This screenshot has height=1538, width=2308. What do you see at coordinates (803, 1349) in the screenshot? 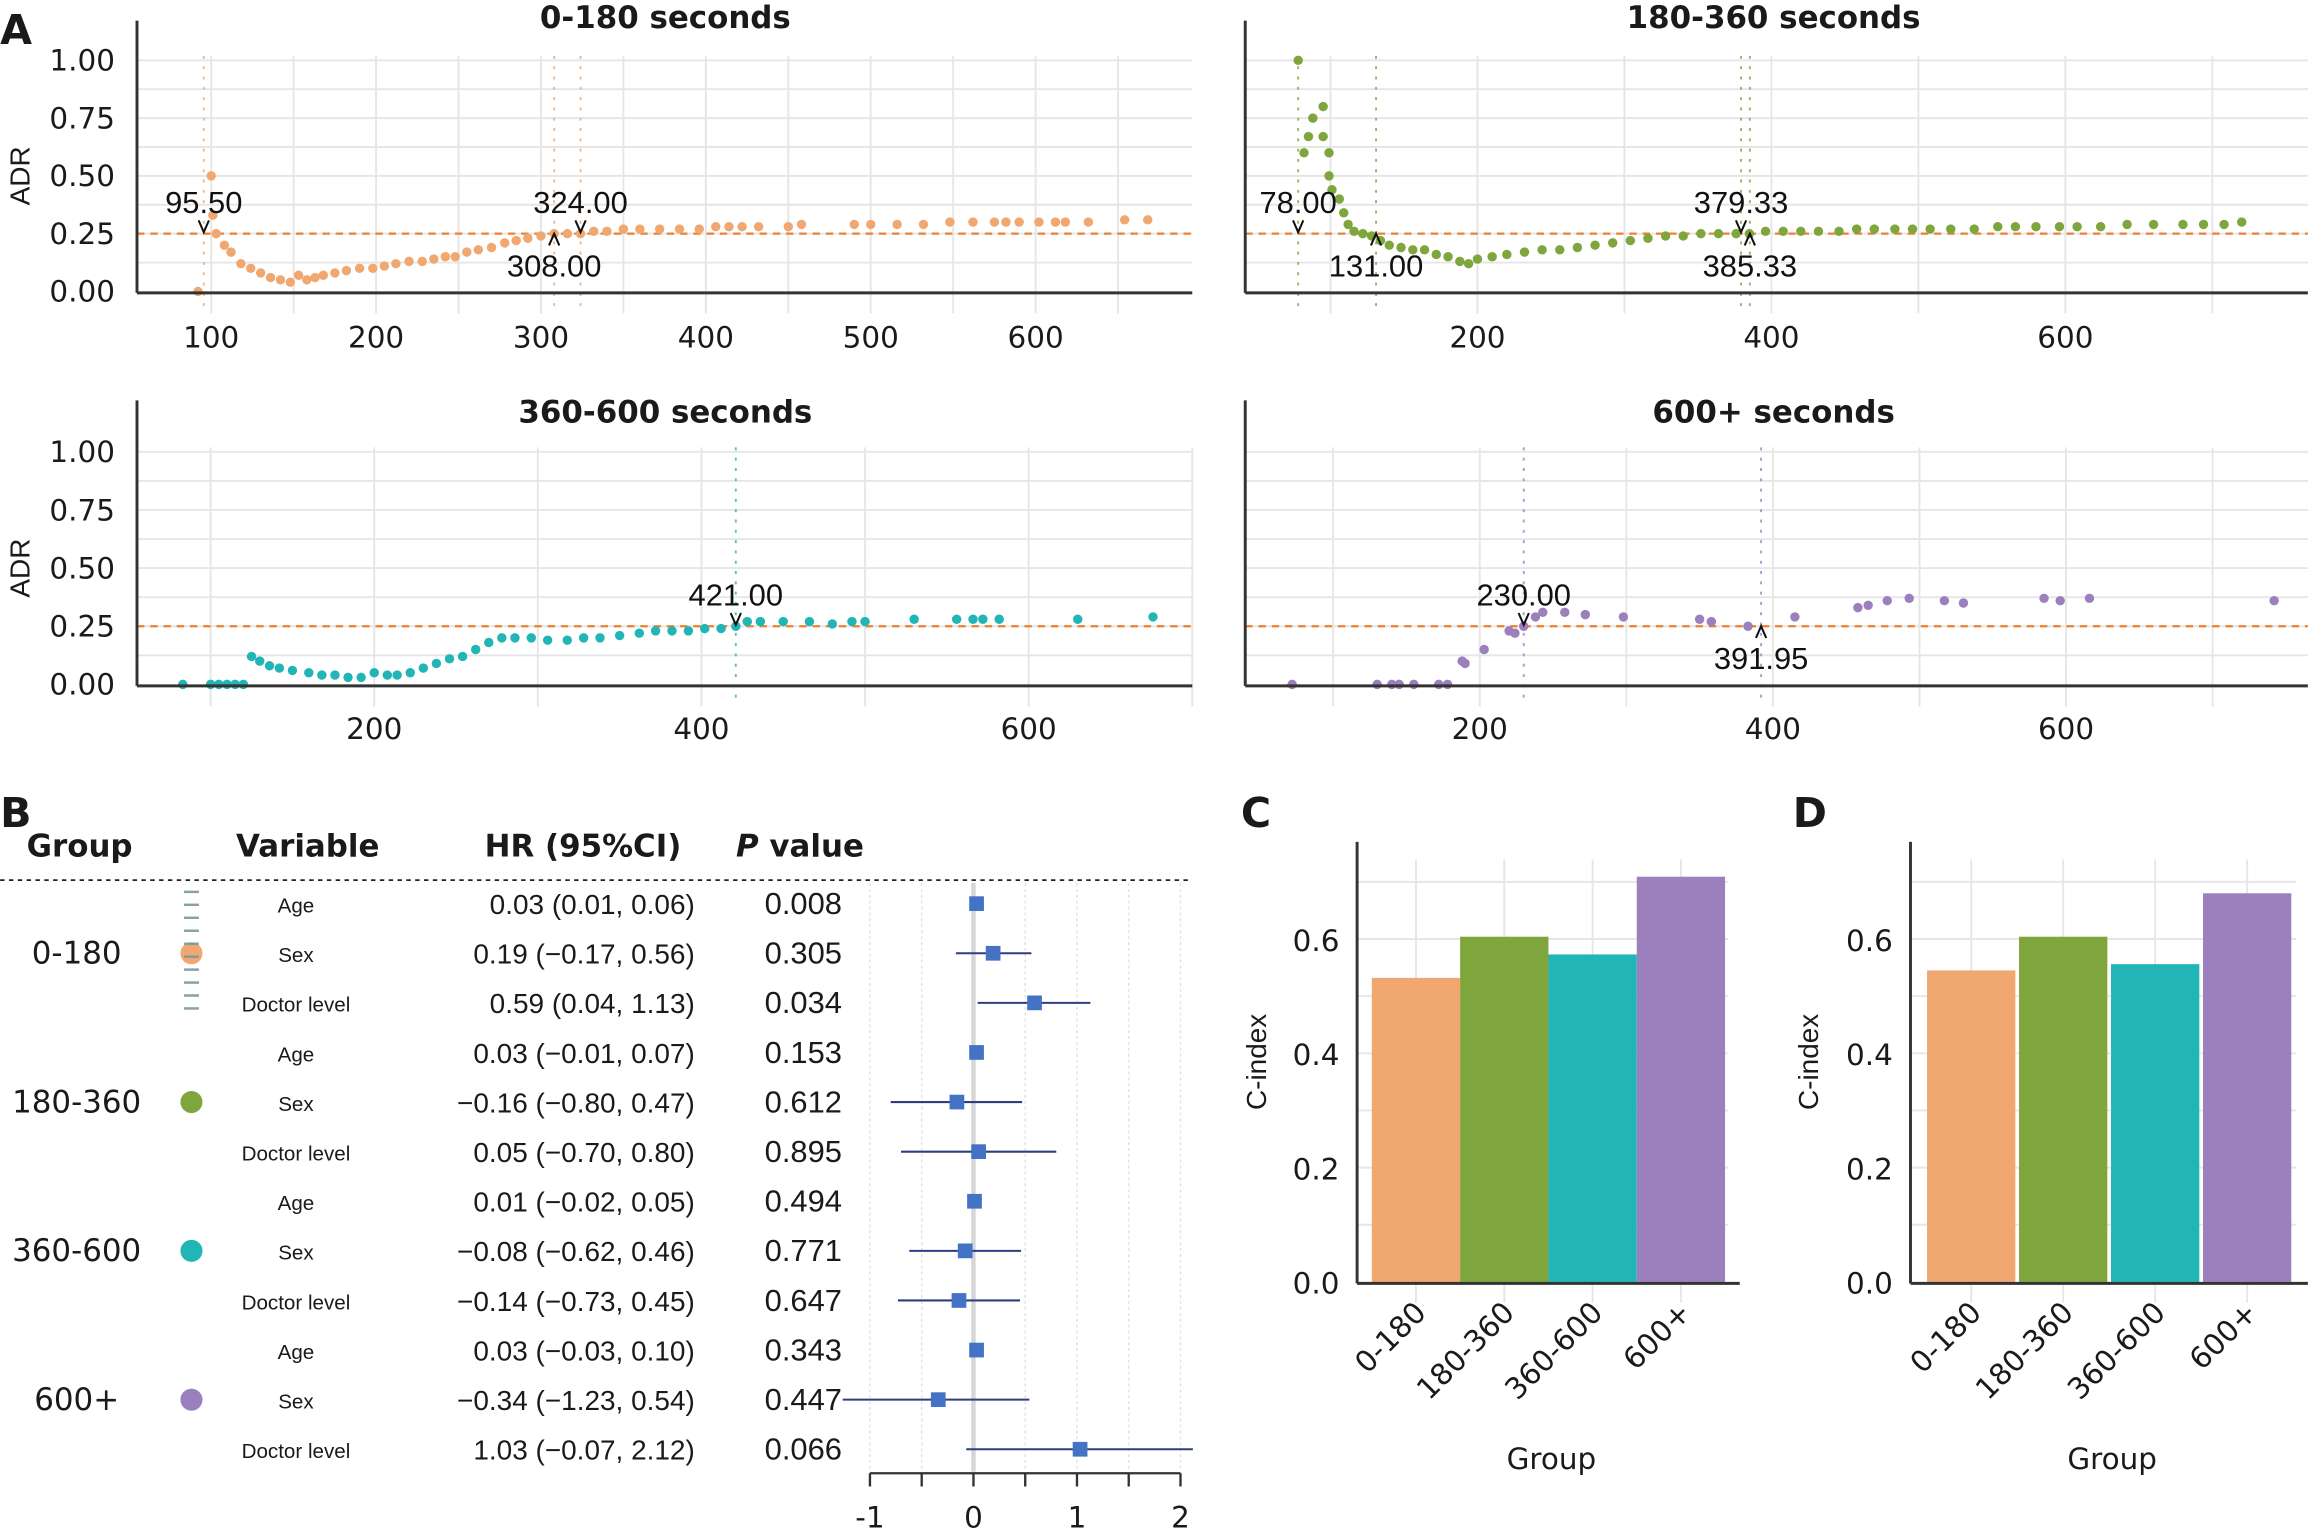
I see `p-value: 0.343` at bounding box center [803, 1349].